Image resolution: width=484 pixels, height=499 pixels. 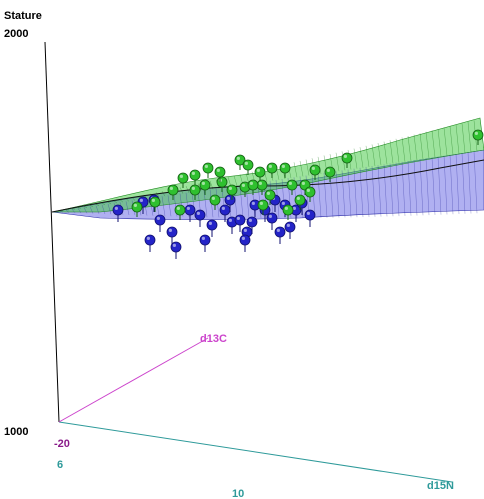 What do you see at coordinates (440, 486) in the screenshot?
I see `x-axis-label: d15N` at bounding box center [440, 486].